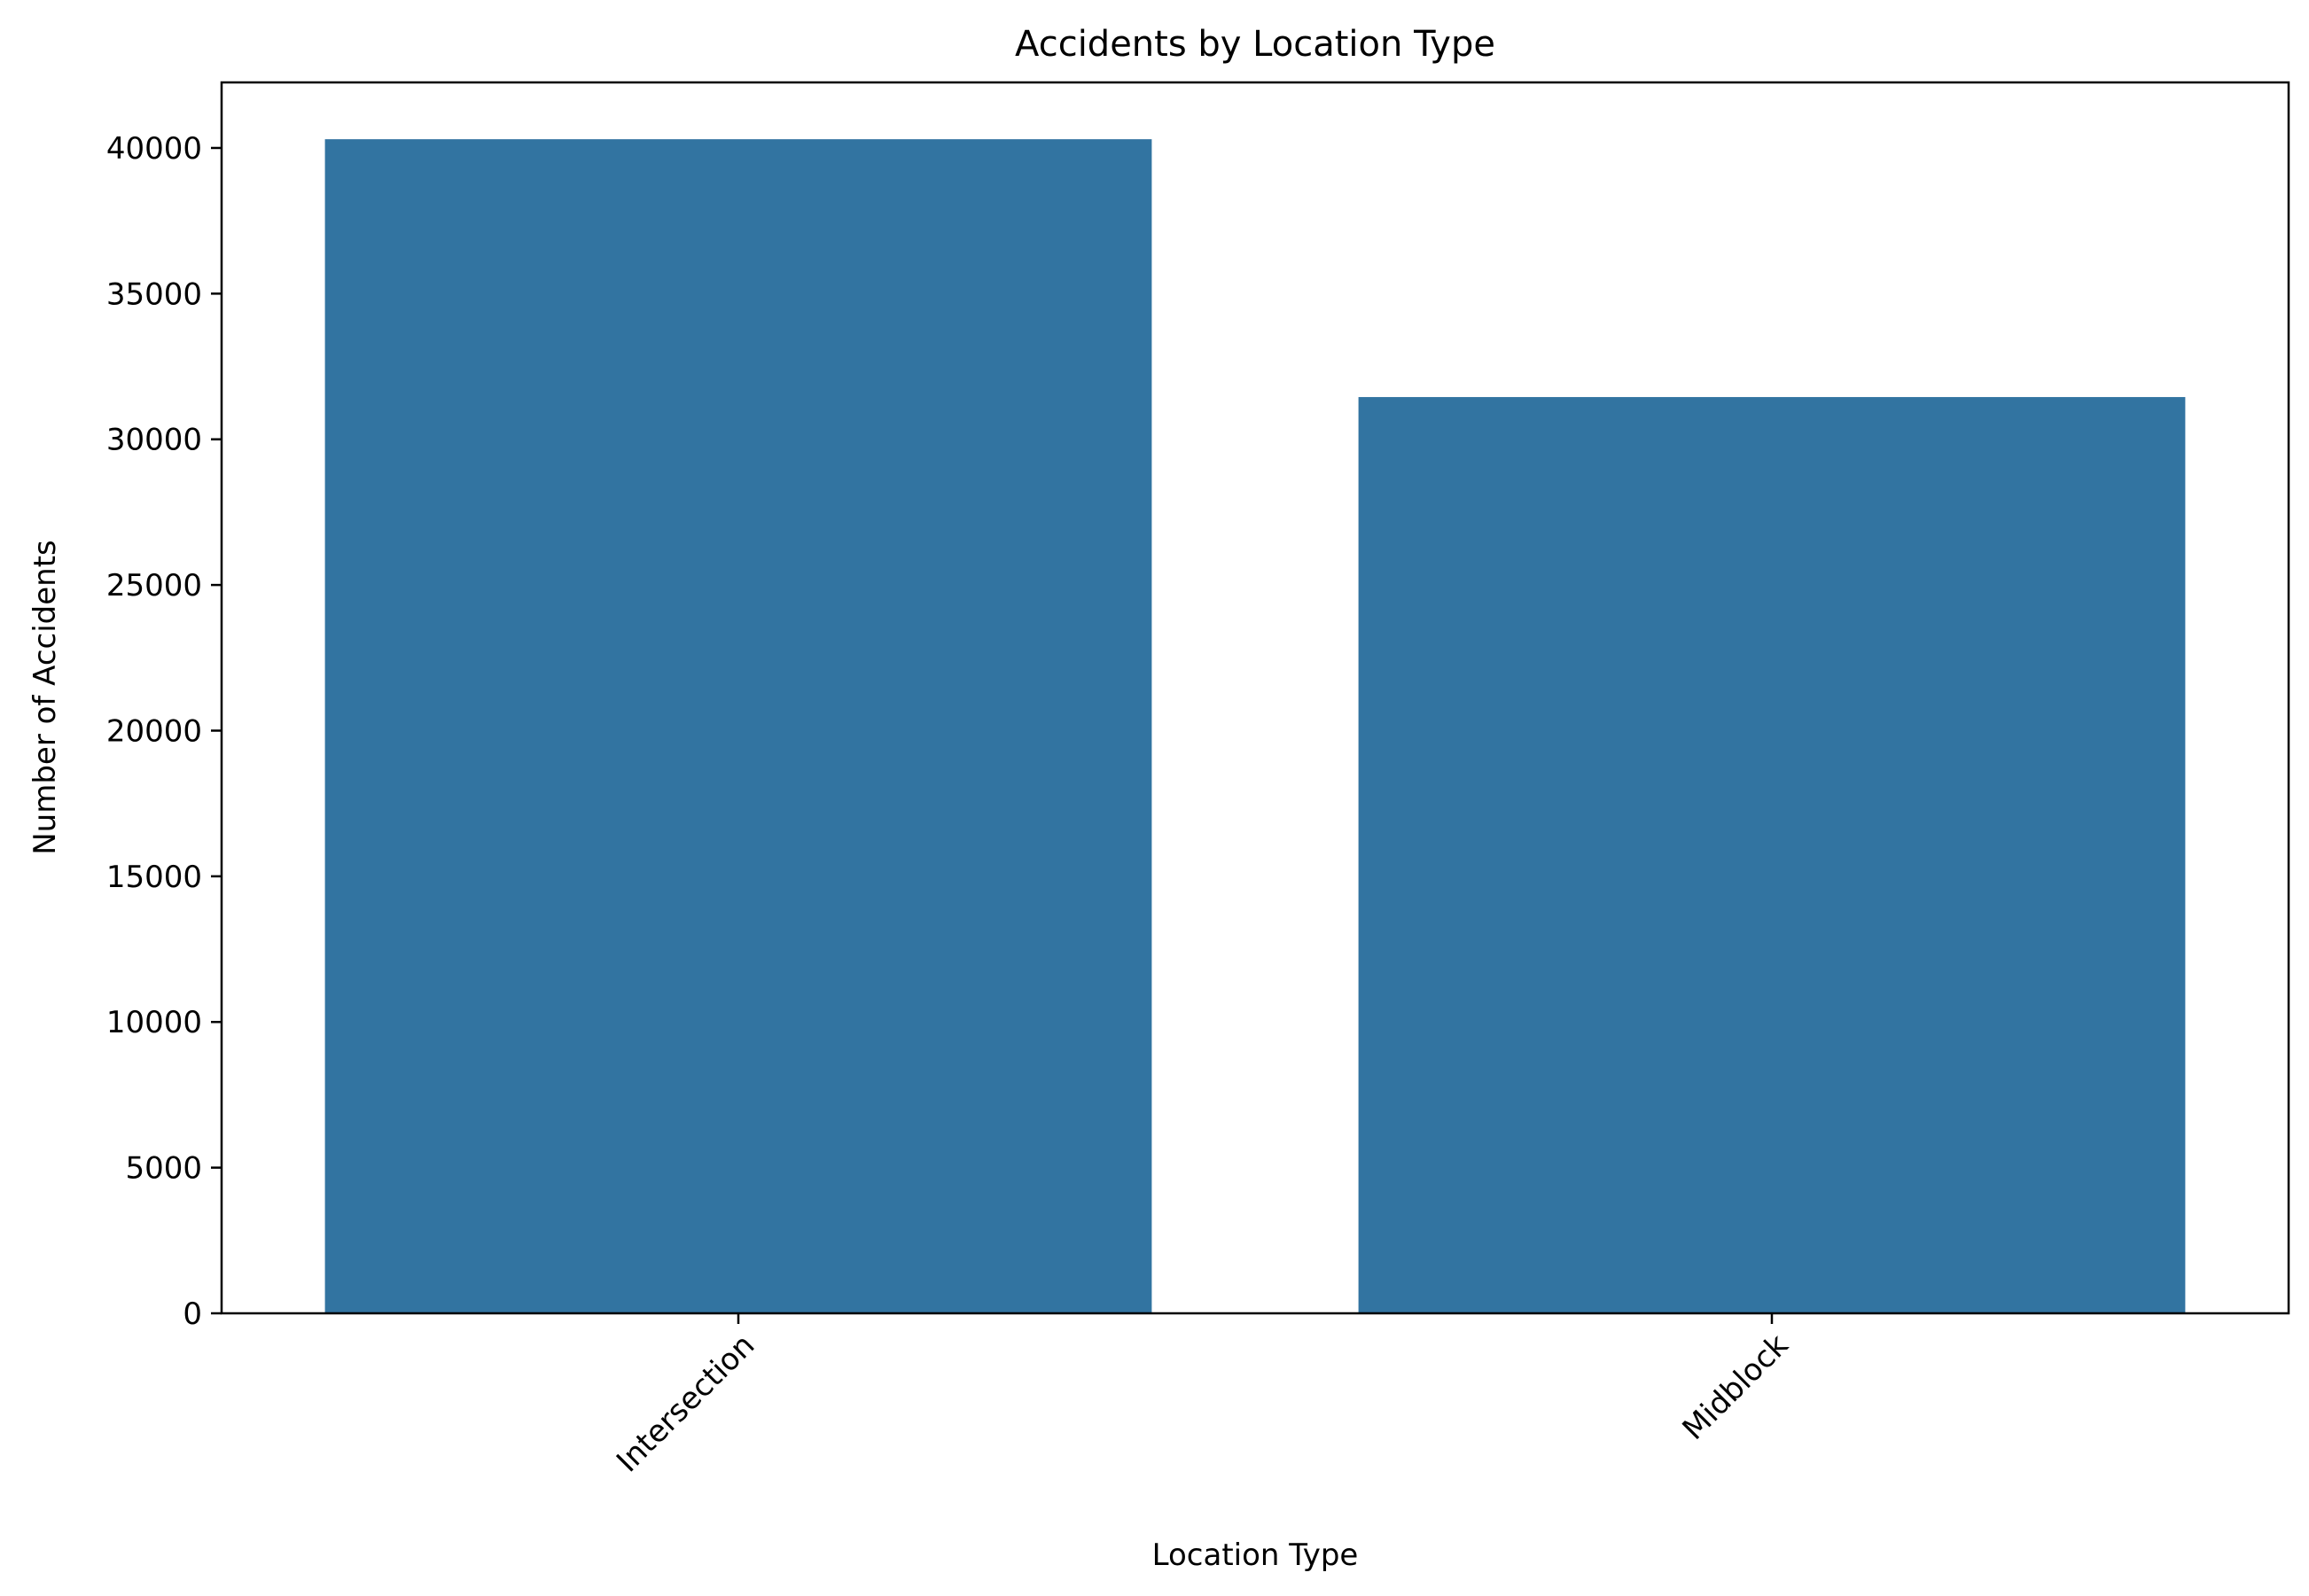  Describe the element at coordinates (1255, 44) in the screenshot. I see `chart-title: Accidents by Location Type` at that location.